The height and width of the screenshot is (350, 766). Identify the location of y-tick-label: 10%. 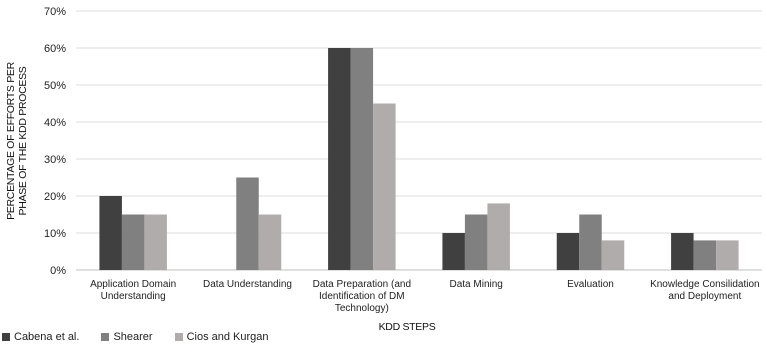
(55, 234).